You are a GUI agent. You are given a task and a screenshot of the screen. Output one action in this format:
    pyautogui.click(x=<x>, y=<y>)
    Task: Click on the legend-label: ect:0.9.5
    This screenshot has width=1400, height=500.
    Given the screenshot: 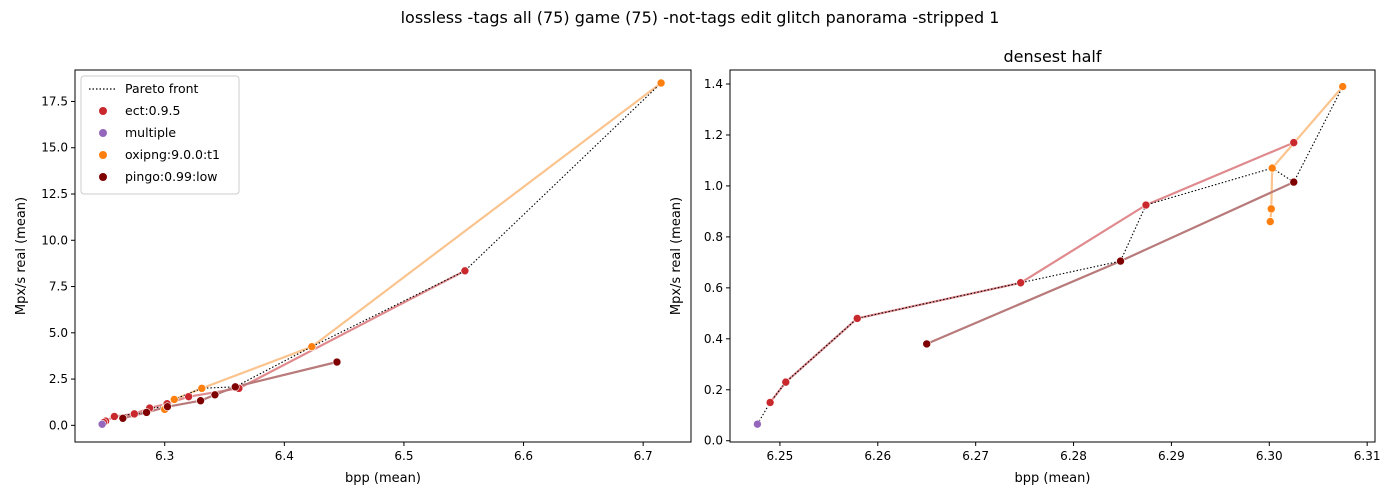 What is the action you would take?
    pyautogui.click(x=152, y=110)
    